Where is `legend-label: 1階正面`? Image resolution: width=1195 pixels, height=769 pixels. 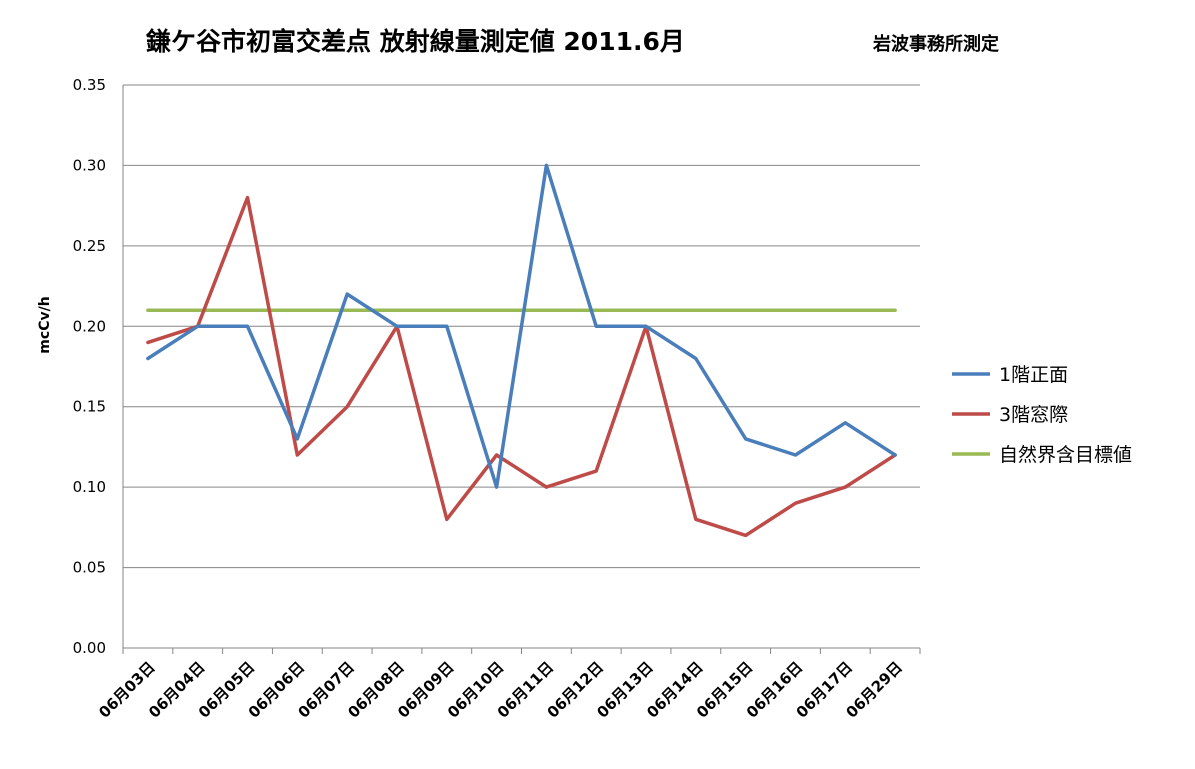 legend-label: 1階正面 is located at coordinates (1033, 375).